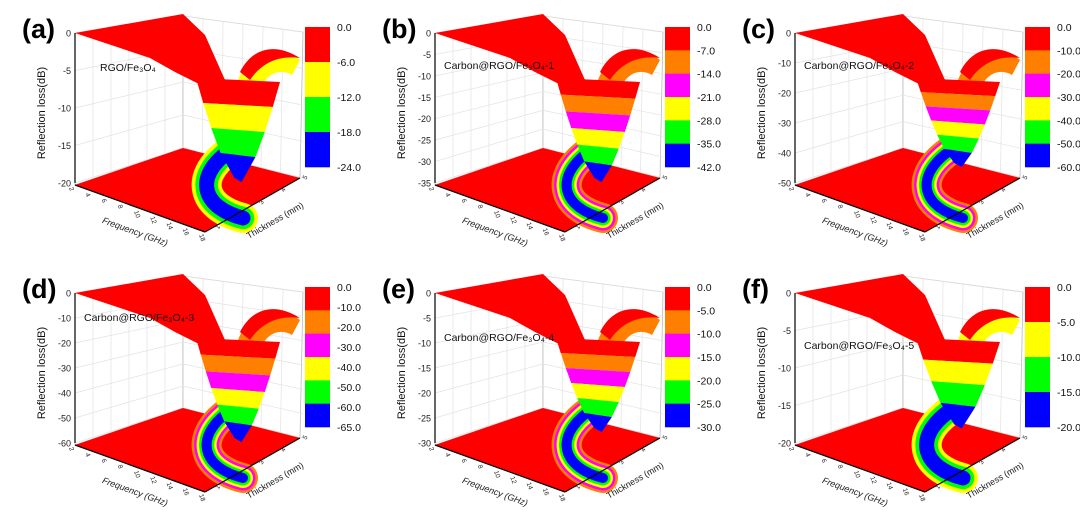 The height and width of the screenshot is (520, 1080). I want to click on legend-level-label: -20.0, so click(349, 328).